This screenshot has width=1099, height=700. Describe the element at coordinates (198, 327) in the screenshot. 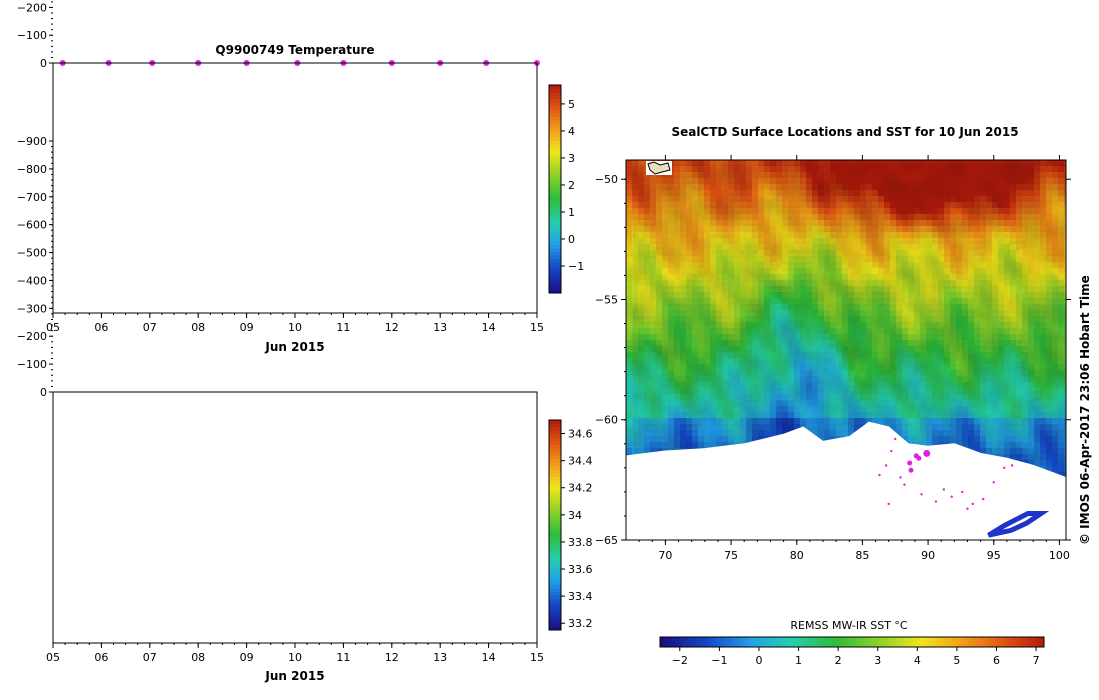

I see `x-tick-label: 08` at that location.